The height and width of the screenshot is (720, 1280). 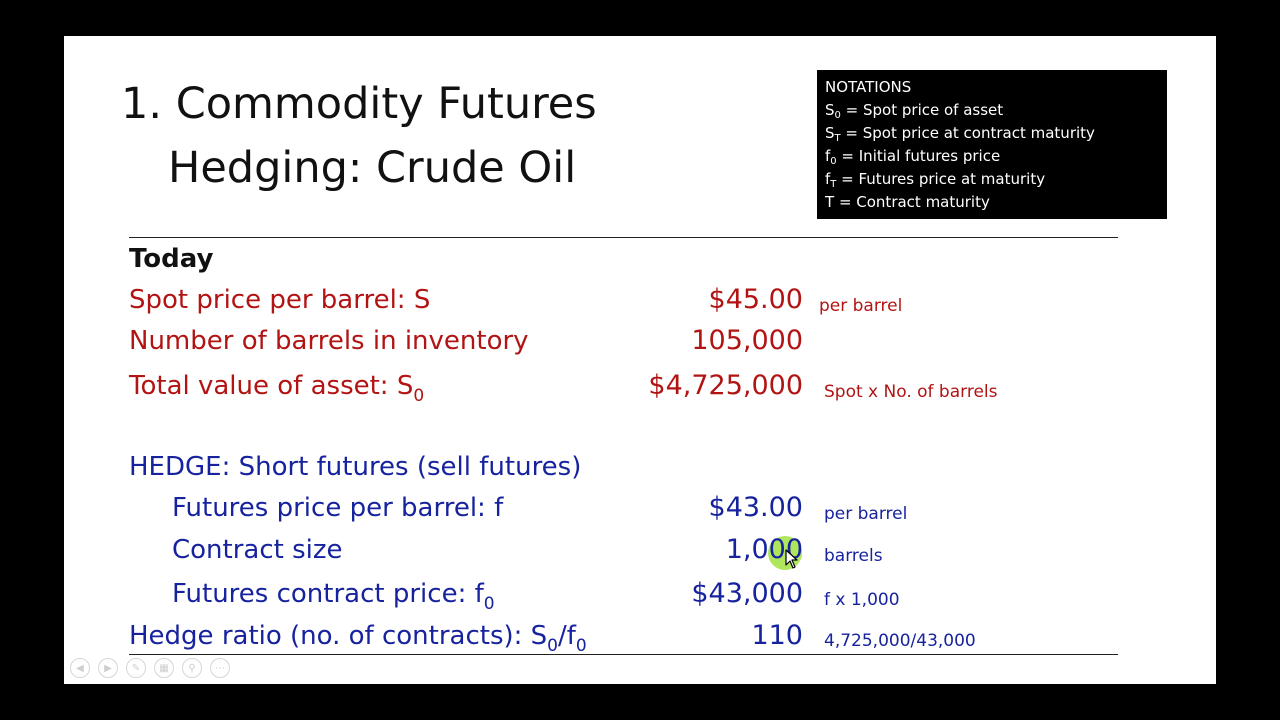 I want to click on barrels-value: 105,000, so click(x=747, y=340).